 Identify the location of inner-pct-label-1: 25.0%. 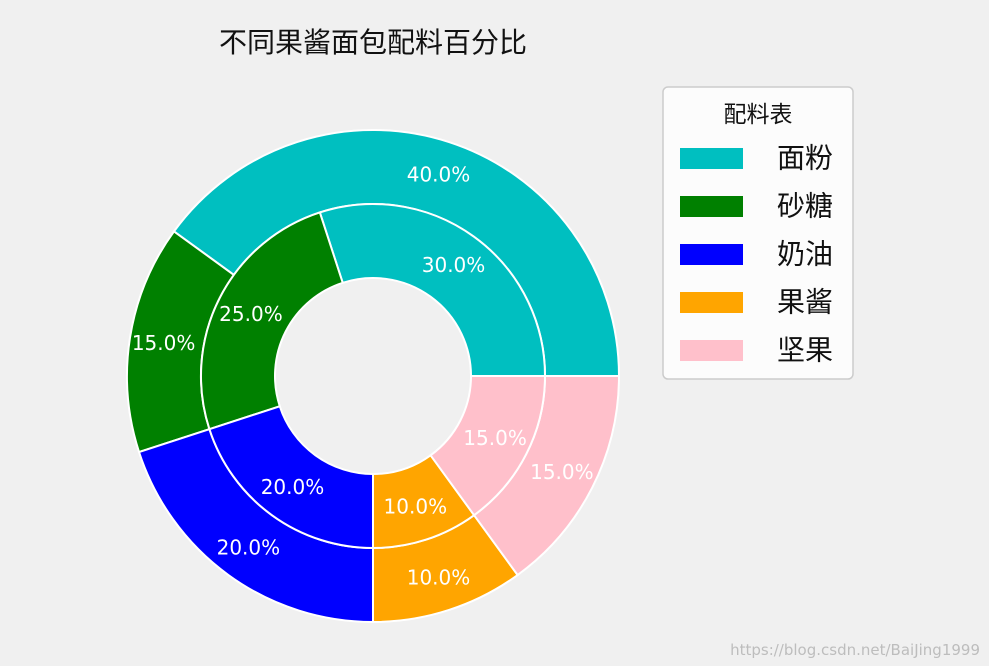
(251, 314).